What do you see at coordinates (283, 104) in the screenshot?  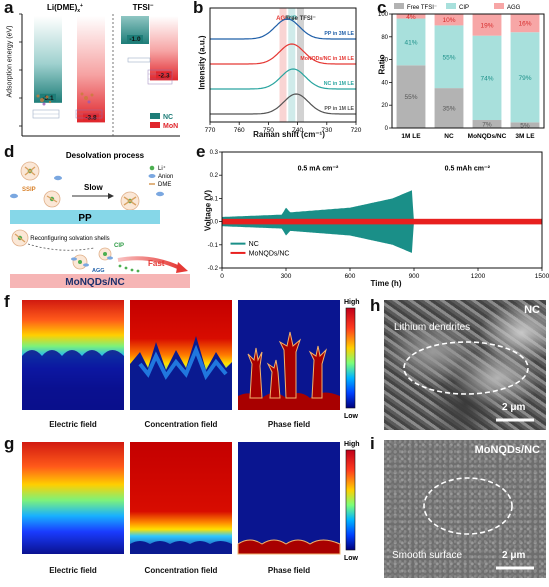 I see `raman-series` at bounding box center [283, 104].